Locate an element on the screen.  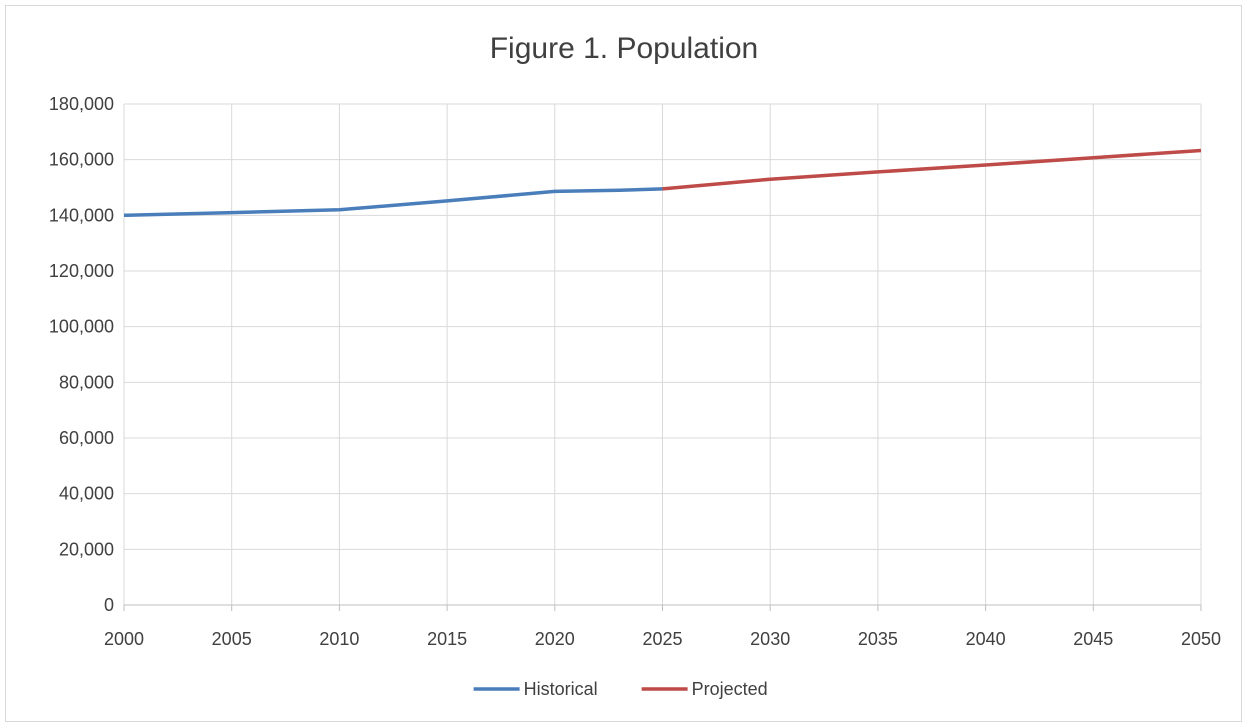
y-tick-label: 60,000 is located at coordinates (86, 438).